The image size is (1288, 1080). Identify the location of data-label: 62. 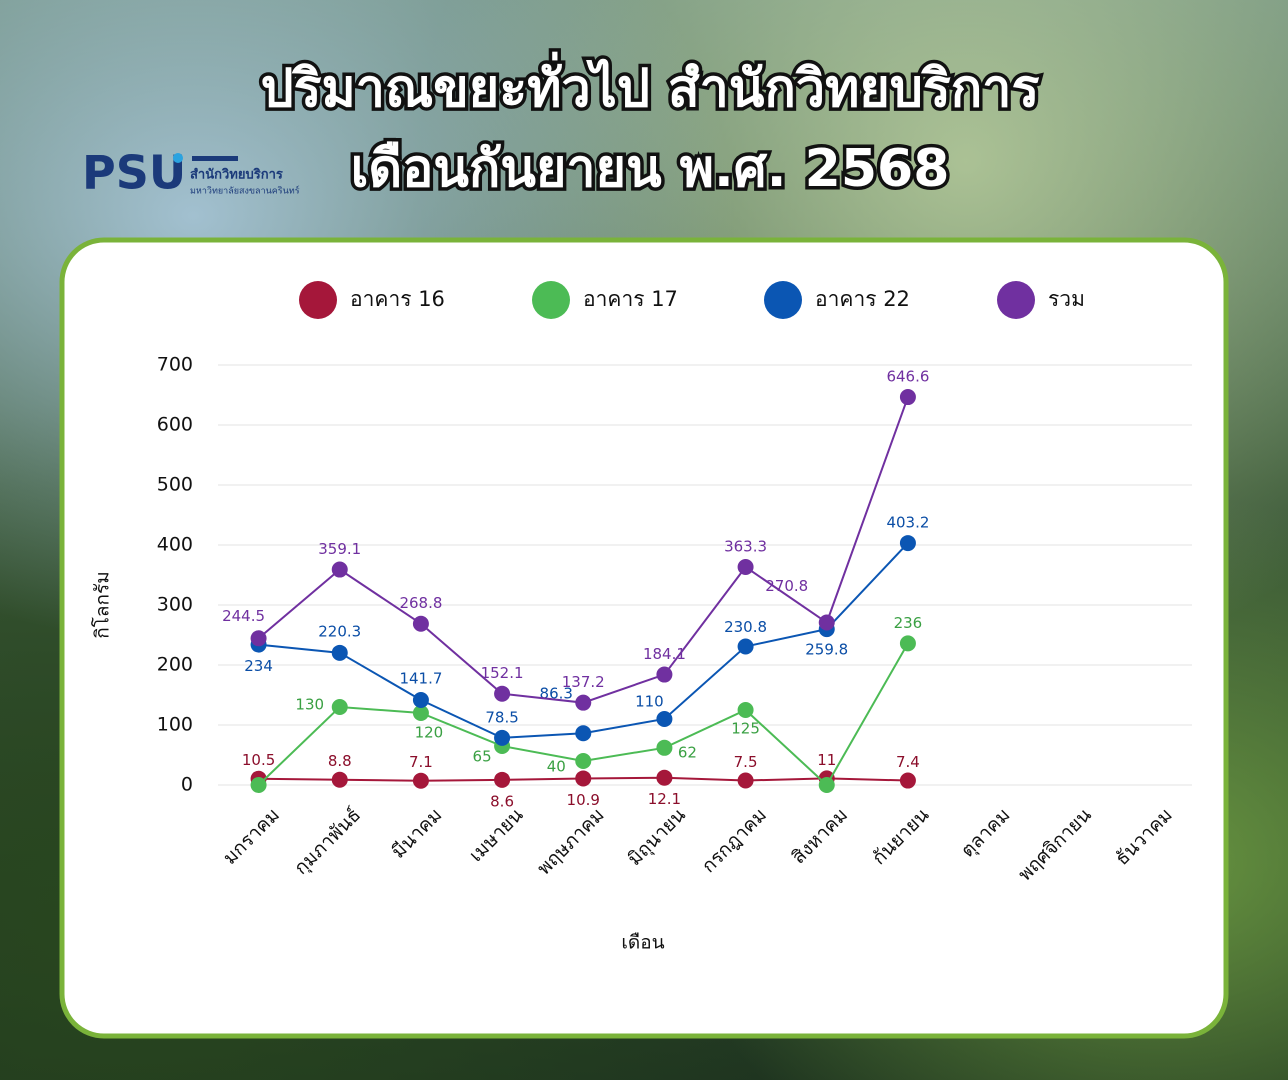
(687, 752).